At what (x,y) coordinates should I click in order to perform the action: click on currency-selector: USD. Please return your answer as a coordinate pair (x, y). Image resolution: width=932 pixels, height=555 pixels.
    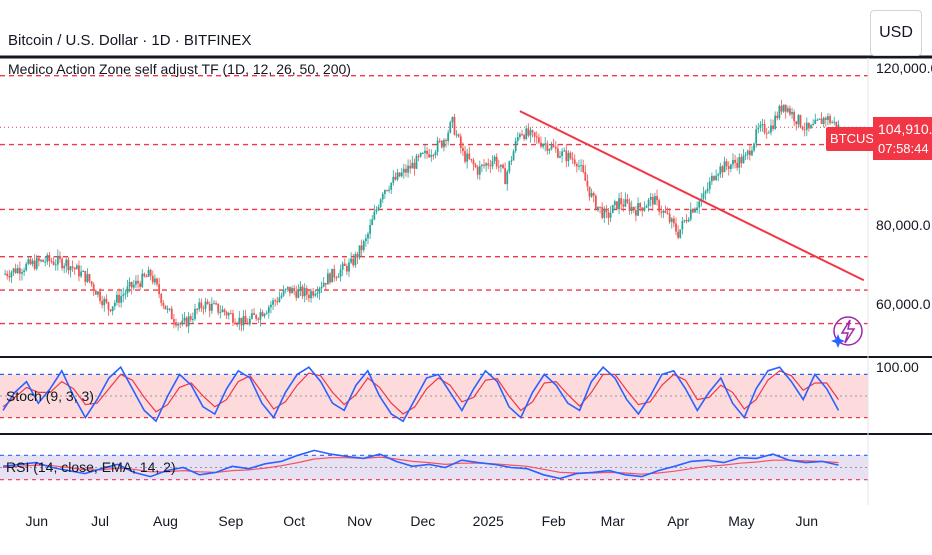
    Looking at the image, I should click on (896, 33).